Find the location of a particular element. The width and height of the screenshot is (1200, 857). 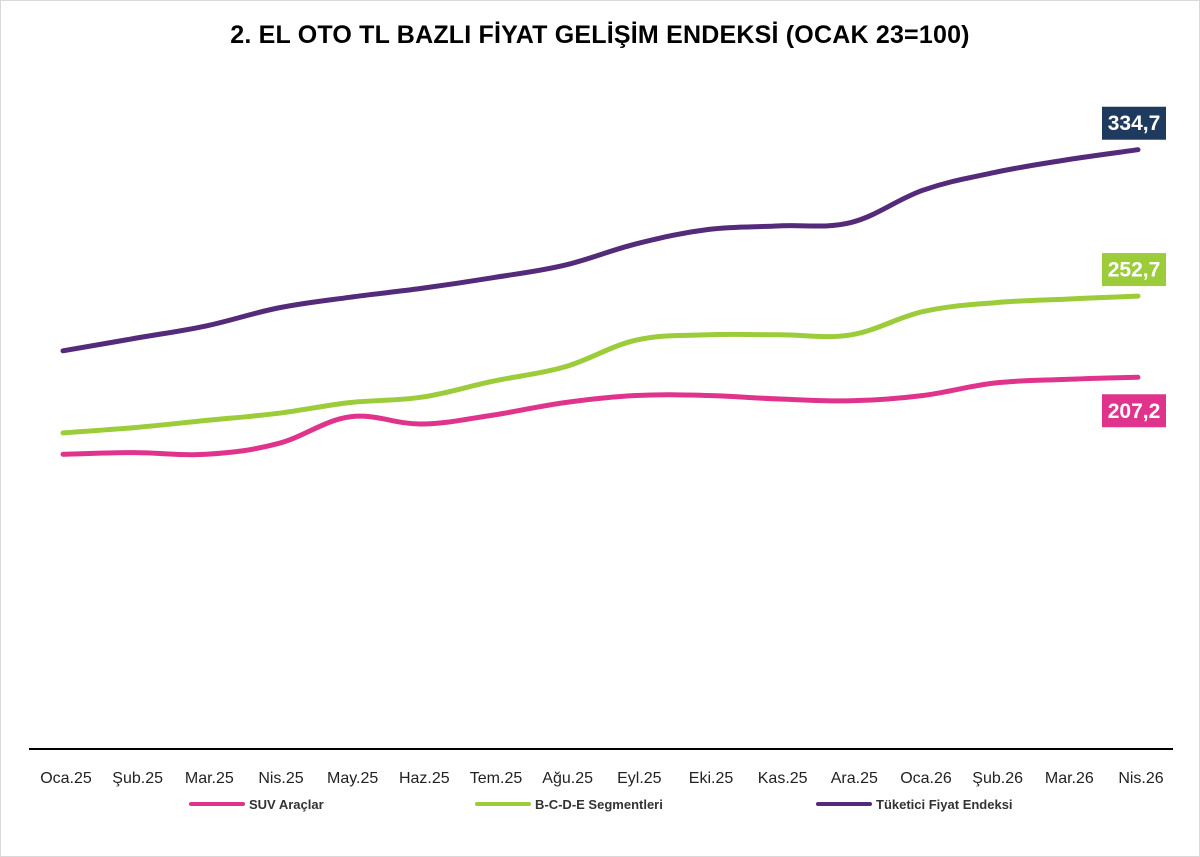

end-label-suv: 207,2 is located at coordinates (1134, 411).